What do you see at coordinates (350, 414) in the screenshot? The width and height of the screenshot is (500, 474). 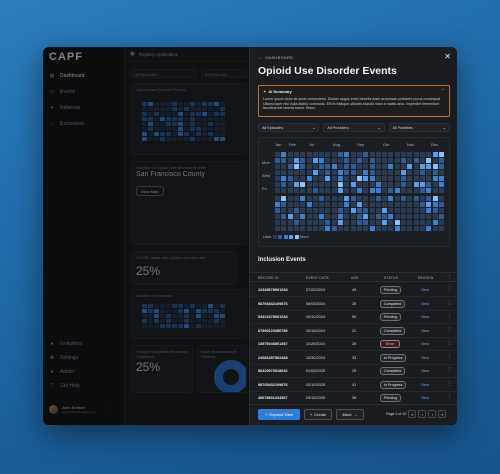 I see `more-button: More →` at bounding box center [350, 414].